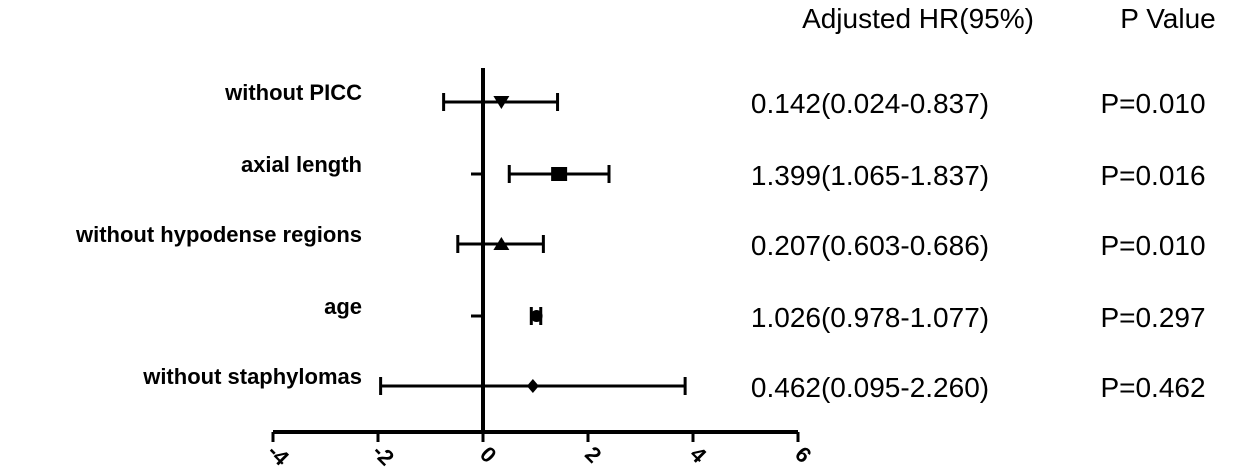 Image resolution: width=1248 pixels, height=471 pixels. What do you see at coordinates (1152, 387) in the screenshot?
I see `p-value: P=0.462` at bounding box center [1152, 387].